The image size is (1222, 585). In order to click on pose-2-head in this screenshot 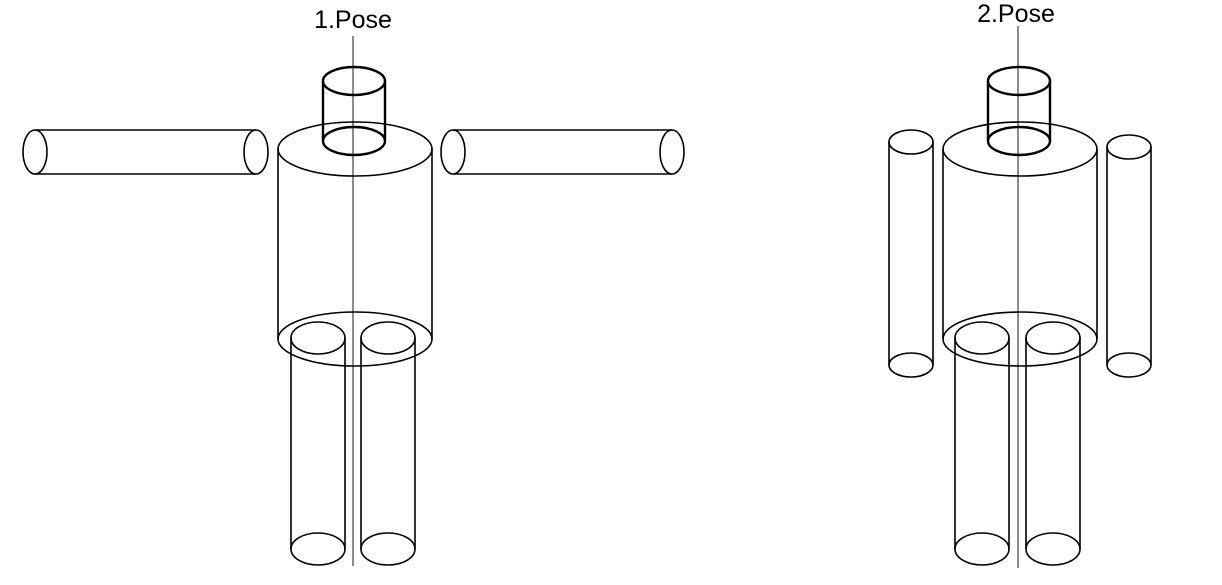, I will do `click(1019, 111)`.